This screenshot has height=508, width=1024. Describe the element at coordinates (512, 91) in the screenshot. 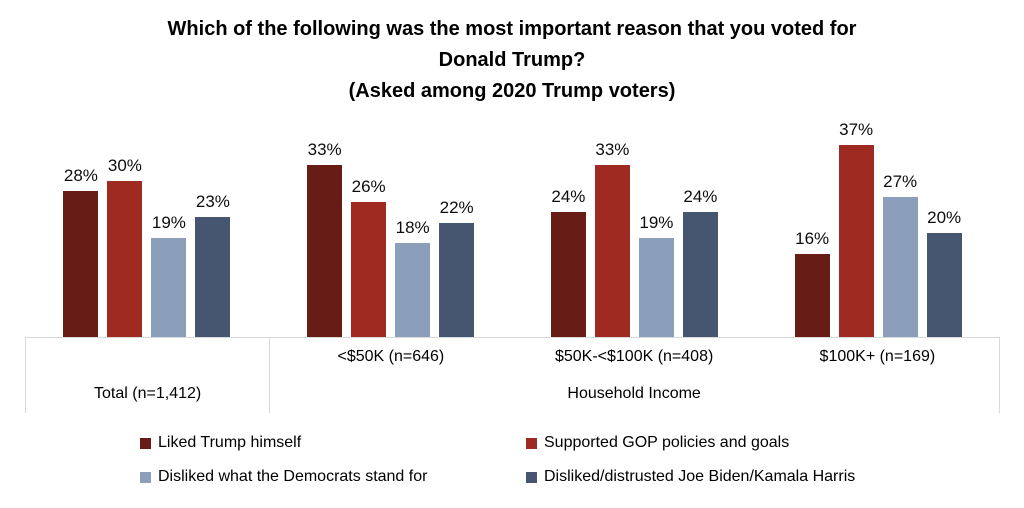

I see `chart-subtitle: (Asked among 2020 Trump voters)` at that location.